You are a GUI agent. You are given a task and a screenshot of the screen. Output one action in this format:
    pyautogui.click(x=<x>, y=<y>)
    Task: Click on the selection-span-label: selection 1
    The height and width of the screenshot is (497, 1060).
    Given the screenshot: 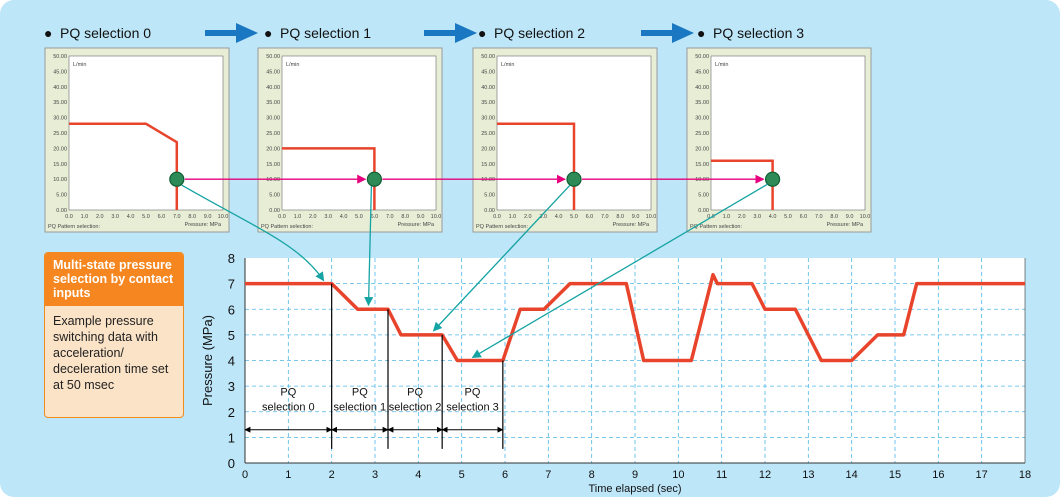 What is the action you would take?
    pyautogui.click(x=360, y=408)
    